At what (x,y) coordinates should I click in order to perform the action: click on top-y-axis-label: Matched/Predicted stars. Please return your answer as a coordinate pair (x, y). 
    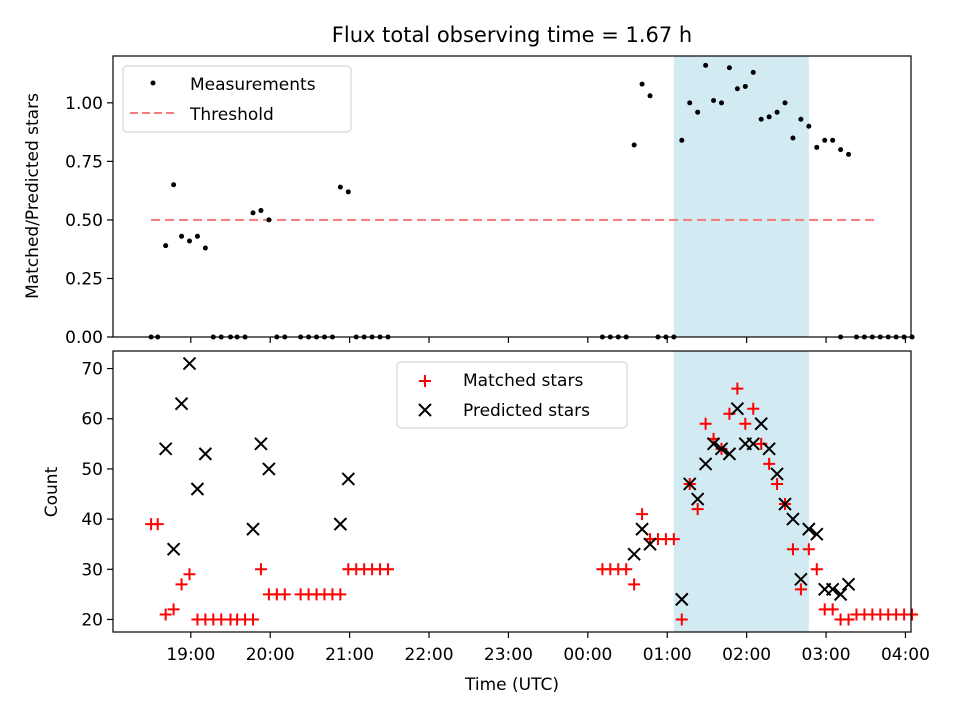
    Looking at the image, I should click on (33, 196).